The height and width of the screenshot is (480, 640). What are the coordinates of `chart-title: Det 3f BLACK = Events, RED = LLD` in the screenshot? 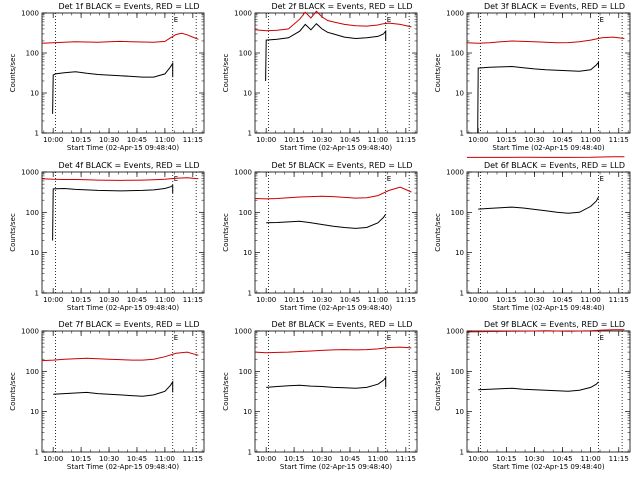 It's located at (554, 6).